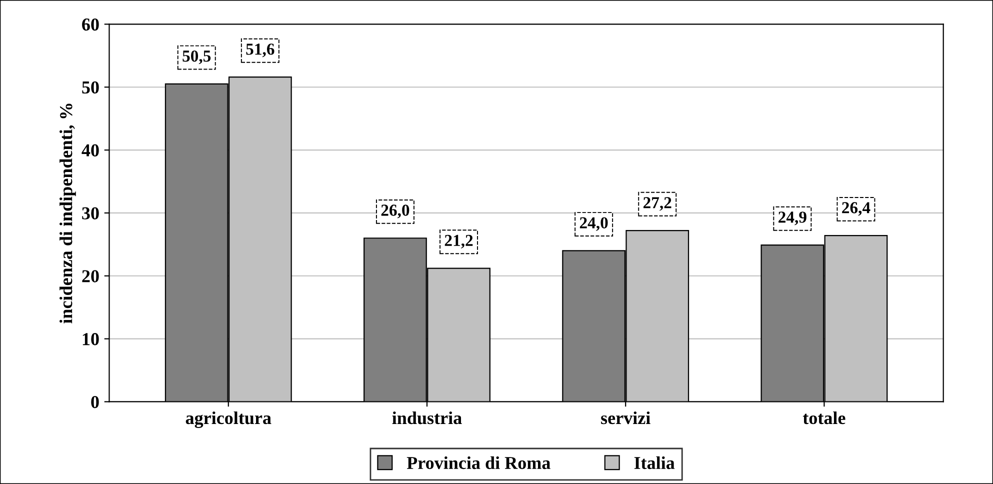 This screenshot has height=484, width=993. I want to click on data-label: 51,6, so click(260, 51).